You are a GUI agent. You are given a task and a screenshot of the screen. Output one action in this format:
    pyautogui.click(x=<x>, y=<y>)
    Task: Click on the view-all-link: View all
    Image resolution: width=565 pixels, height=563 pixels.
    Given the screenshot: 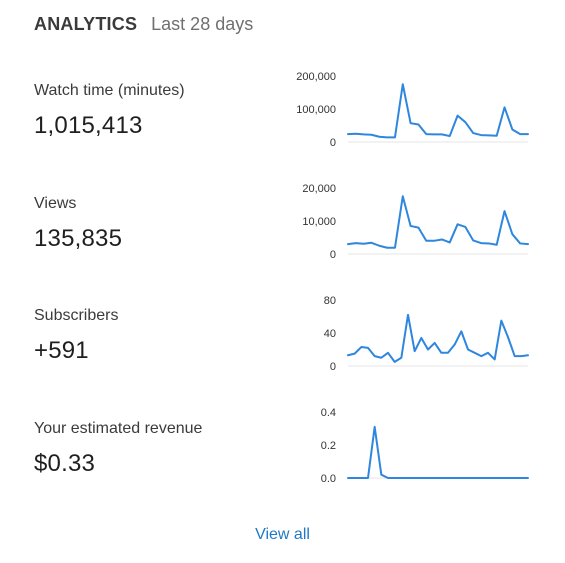 What is the action you would take?
    pyautogui.click(x=282, y=534)
    